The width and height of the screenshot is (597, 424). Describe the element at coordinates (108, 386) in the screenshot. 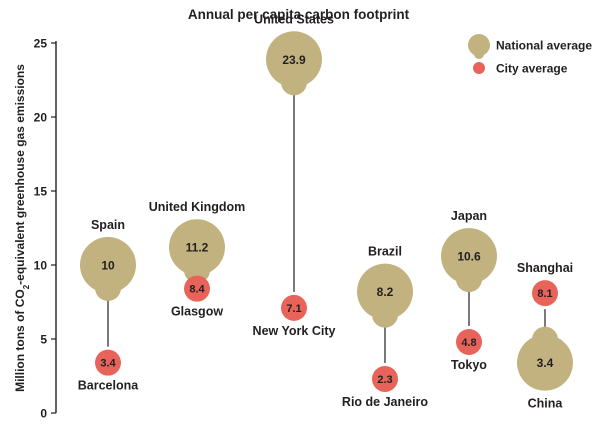

I see `city-label-barcelona: Barcelona` at that location.